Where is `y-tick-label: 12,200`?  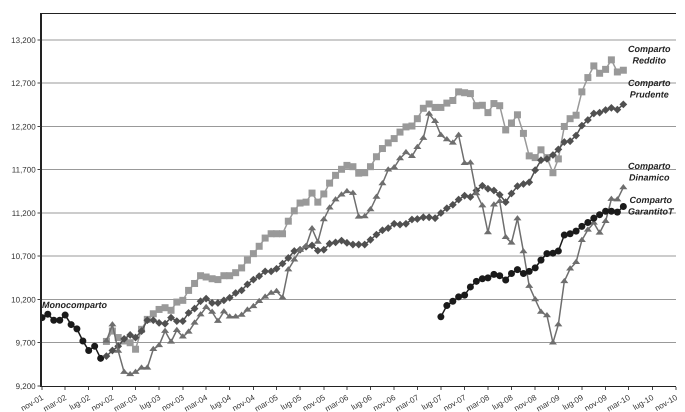 y-tick-label: 12,200 is located at coordinates (23, 127).